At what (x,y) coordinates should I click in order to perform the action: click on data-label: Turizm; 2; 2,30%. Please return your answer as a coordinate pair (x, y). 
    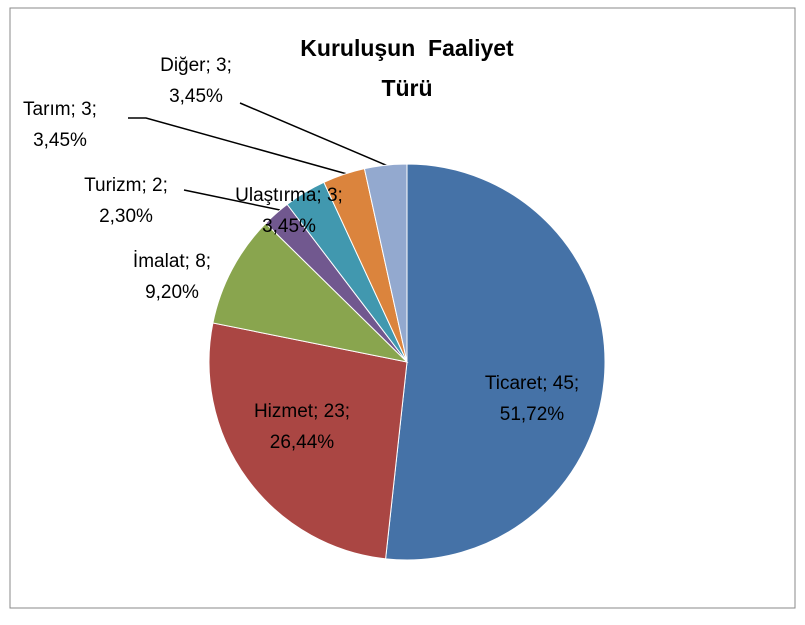
    Looking at the image, I should click on (126, 201).